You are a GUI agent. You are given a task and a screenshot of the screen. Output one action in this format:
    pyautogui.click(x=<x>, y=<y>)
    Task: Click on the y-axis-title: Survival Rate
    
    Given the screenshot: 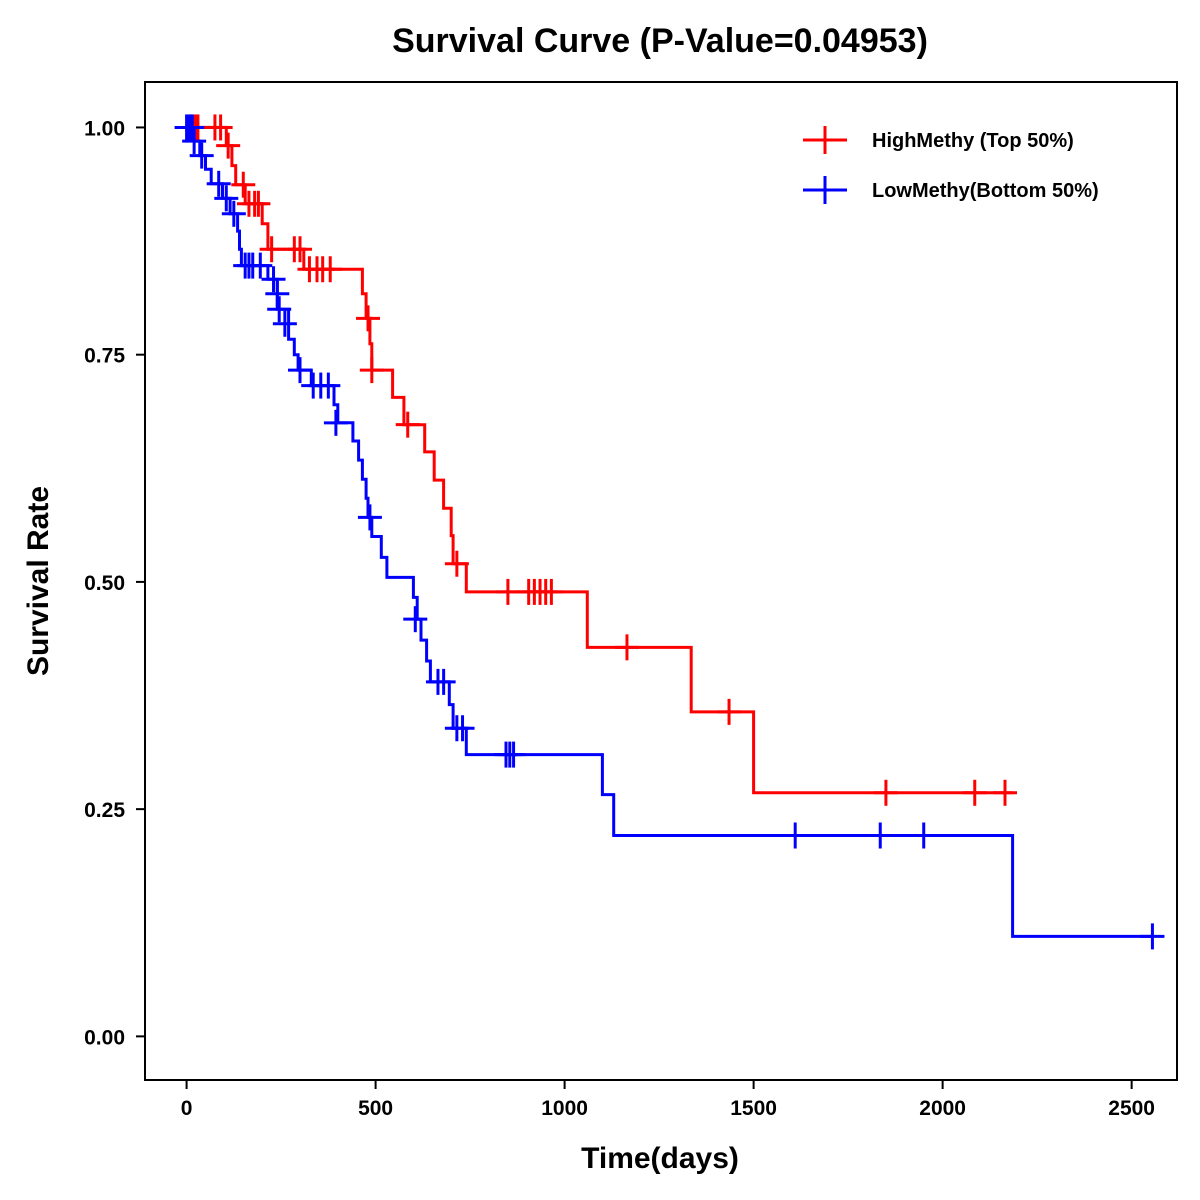 What is the action you would take?
    pyautogui.click(x=38, y=581)
    